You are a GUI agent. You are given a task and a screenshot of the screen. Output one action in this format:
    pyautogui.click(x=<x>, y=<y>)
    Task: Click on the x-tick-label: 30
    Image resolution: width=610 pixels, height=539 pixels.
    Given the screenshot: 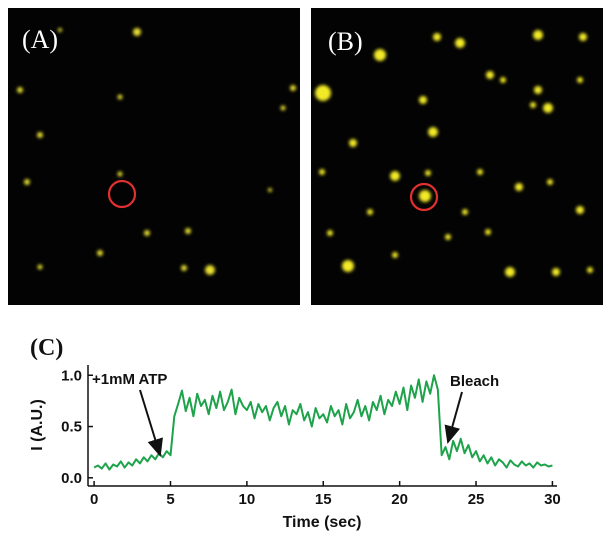 What is the action you would take?
    pyautogui.click(x=552, y=499)
    